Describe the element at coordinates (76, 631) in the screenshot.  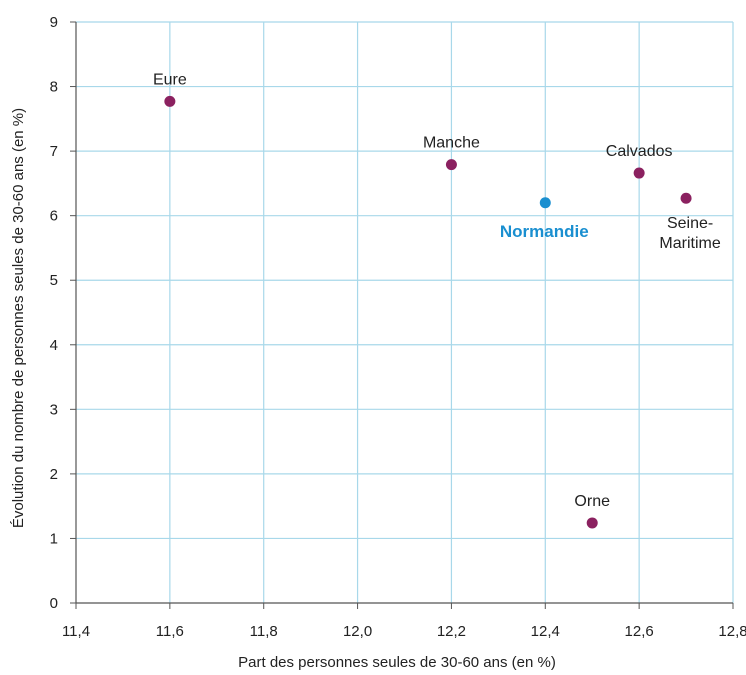
I see `x-tick-label: 11,4` at that location.